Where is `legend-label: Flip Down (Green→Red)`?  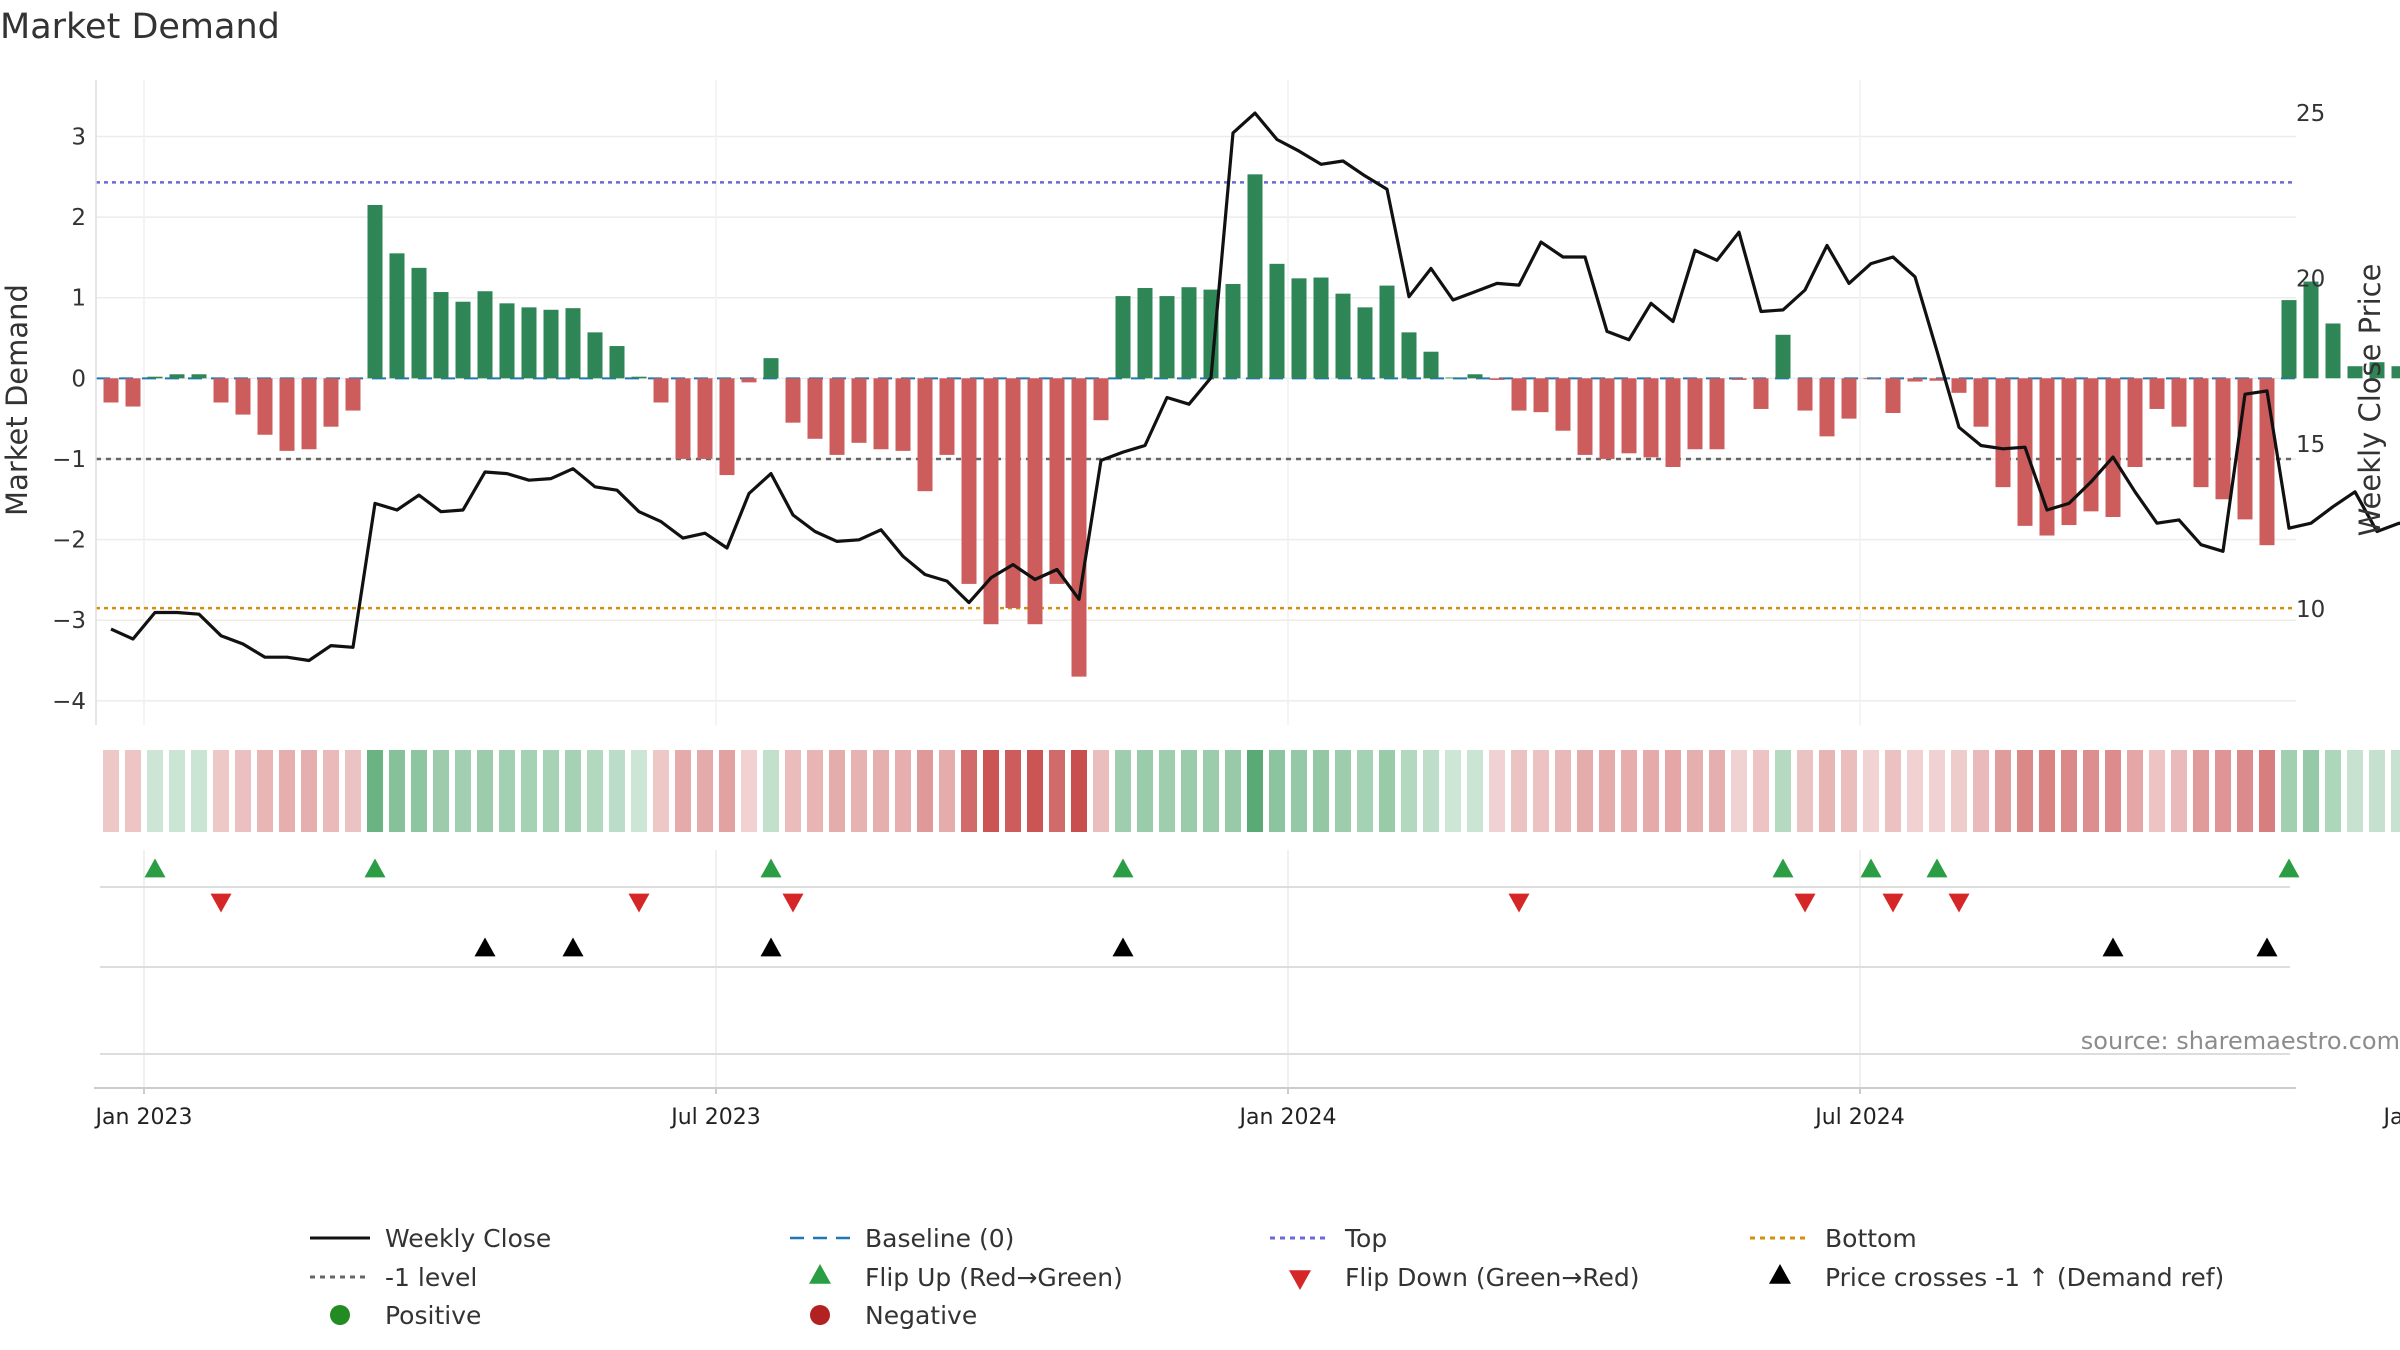
legend-label: Flip Down (Green→Red) is located at coordinates (1492, 1277).